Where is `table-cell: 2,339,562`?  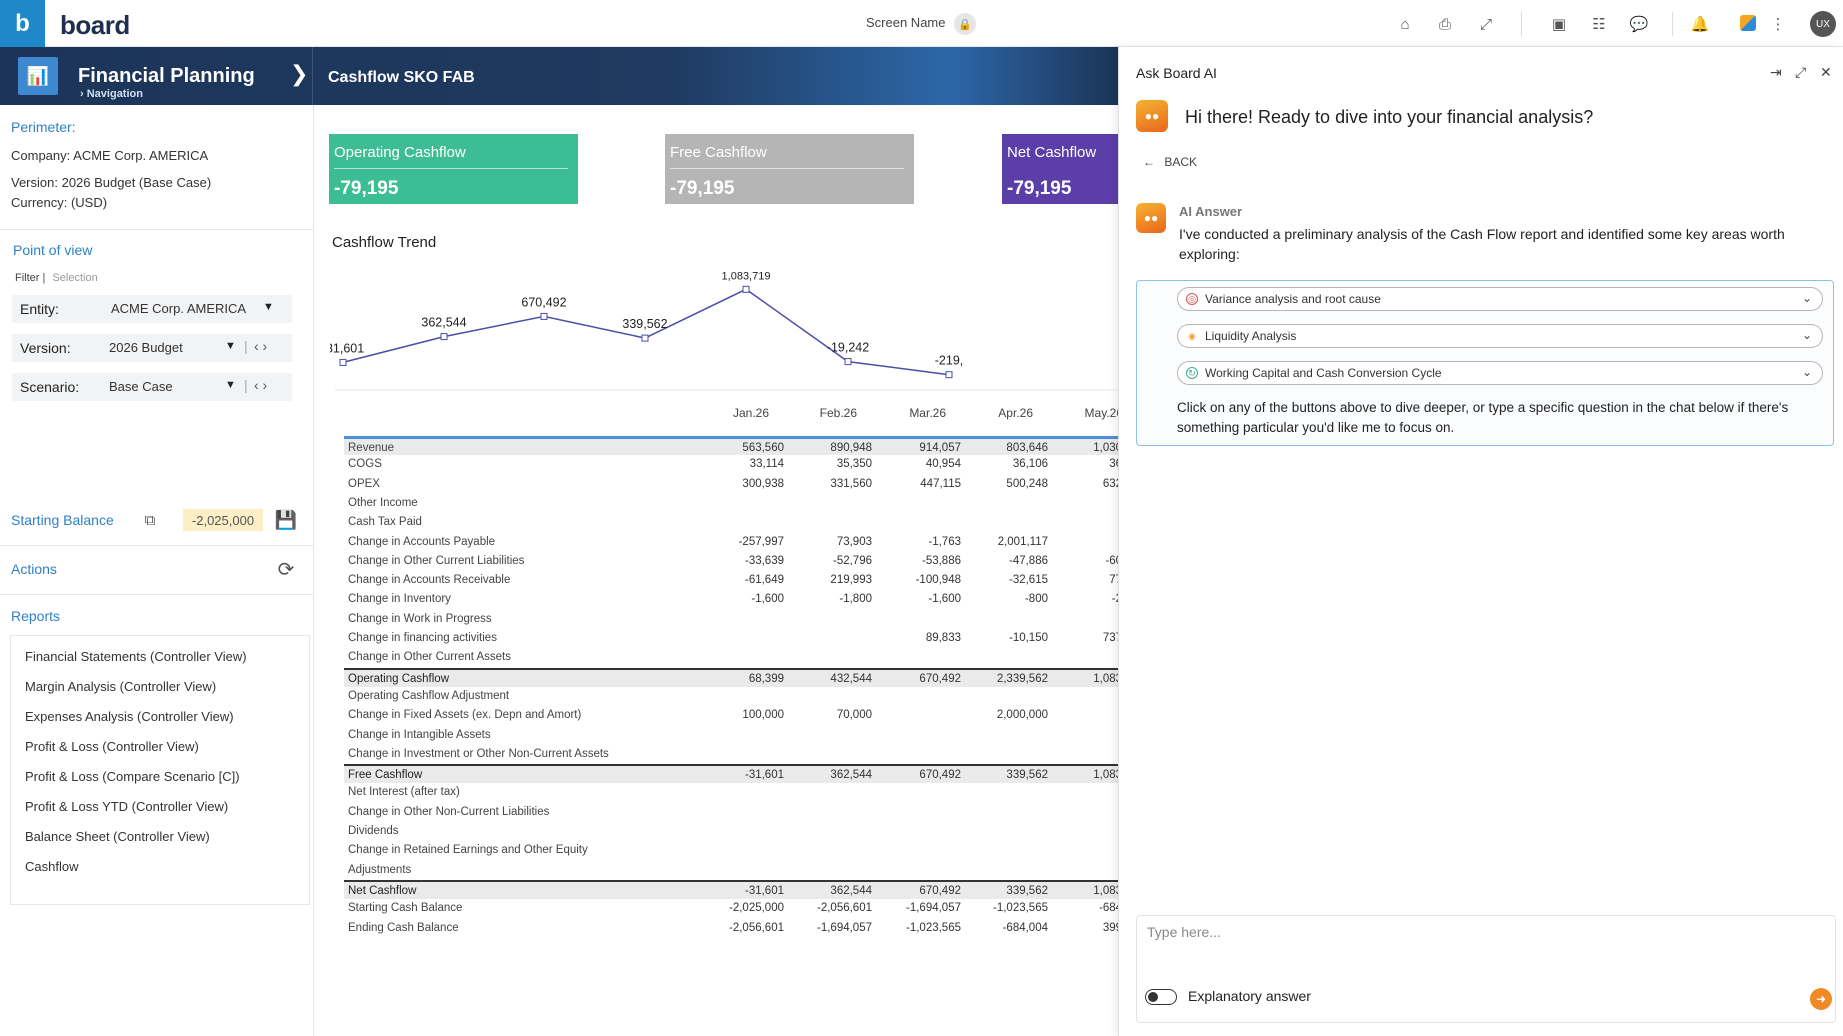
table-cell: 2,339,562 is located at coordinates (1022, 678).